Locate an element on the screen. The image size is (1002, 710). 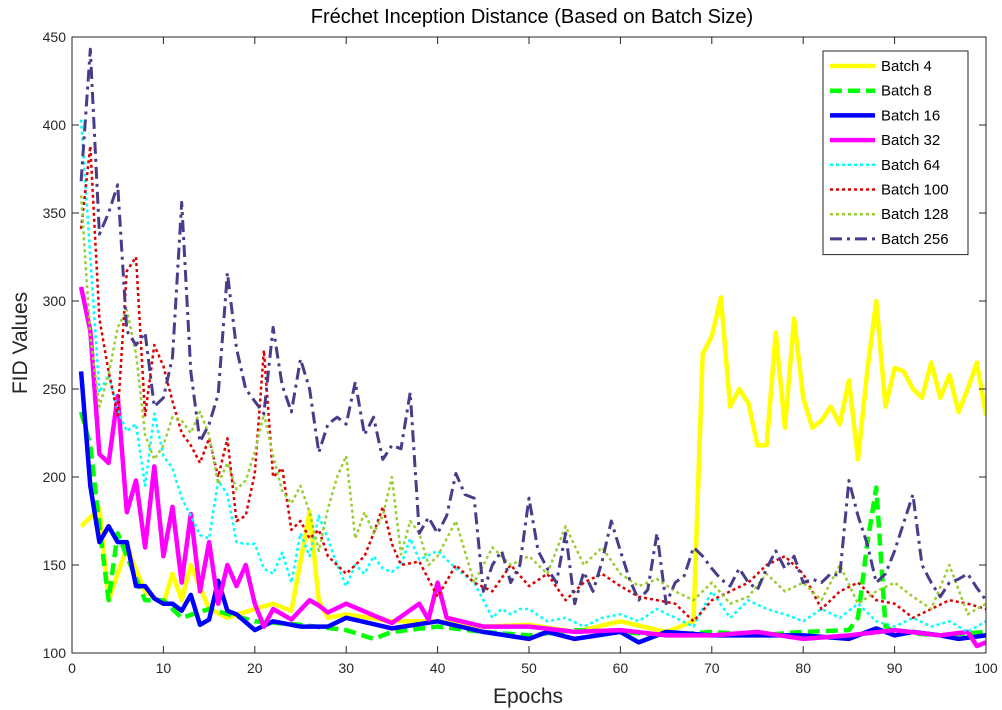
y-axis-label: FID Values is located at coordinates (20, 343).